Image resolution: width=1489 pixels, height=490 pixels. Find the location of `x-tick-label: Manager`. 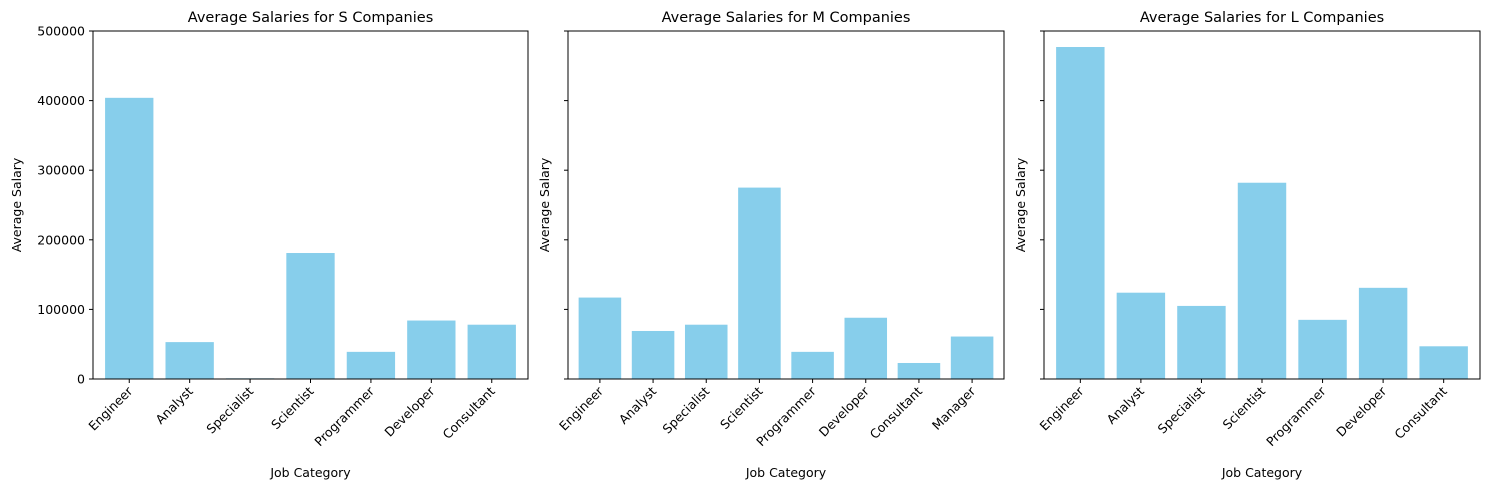

x-tick-label: Manager is located at coordinates (954, 408).